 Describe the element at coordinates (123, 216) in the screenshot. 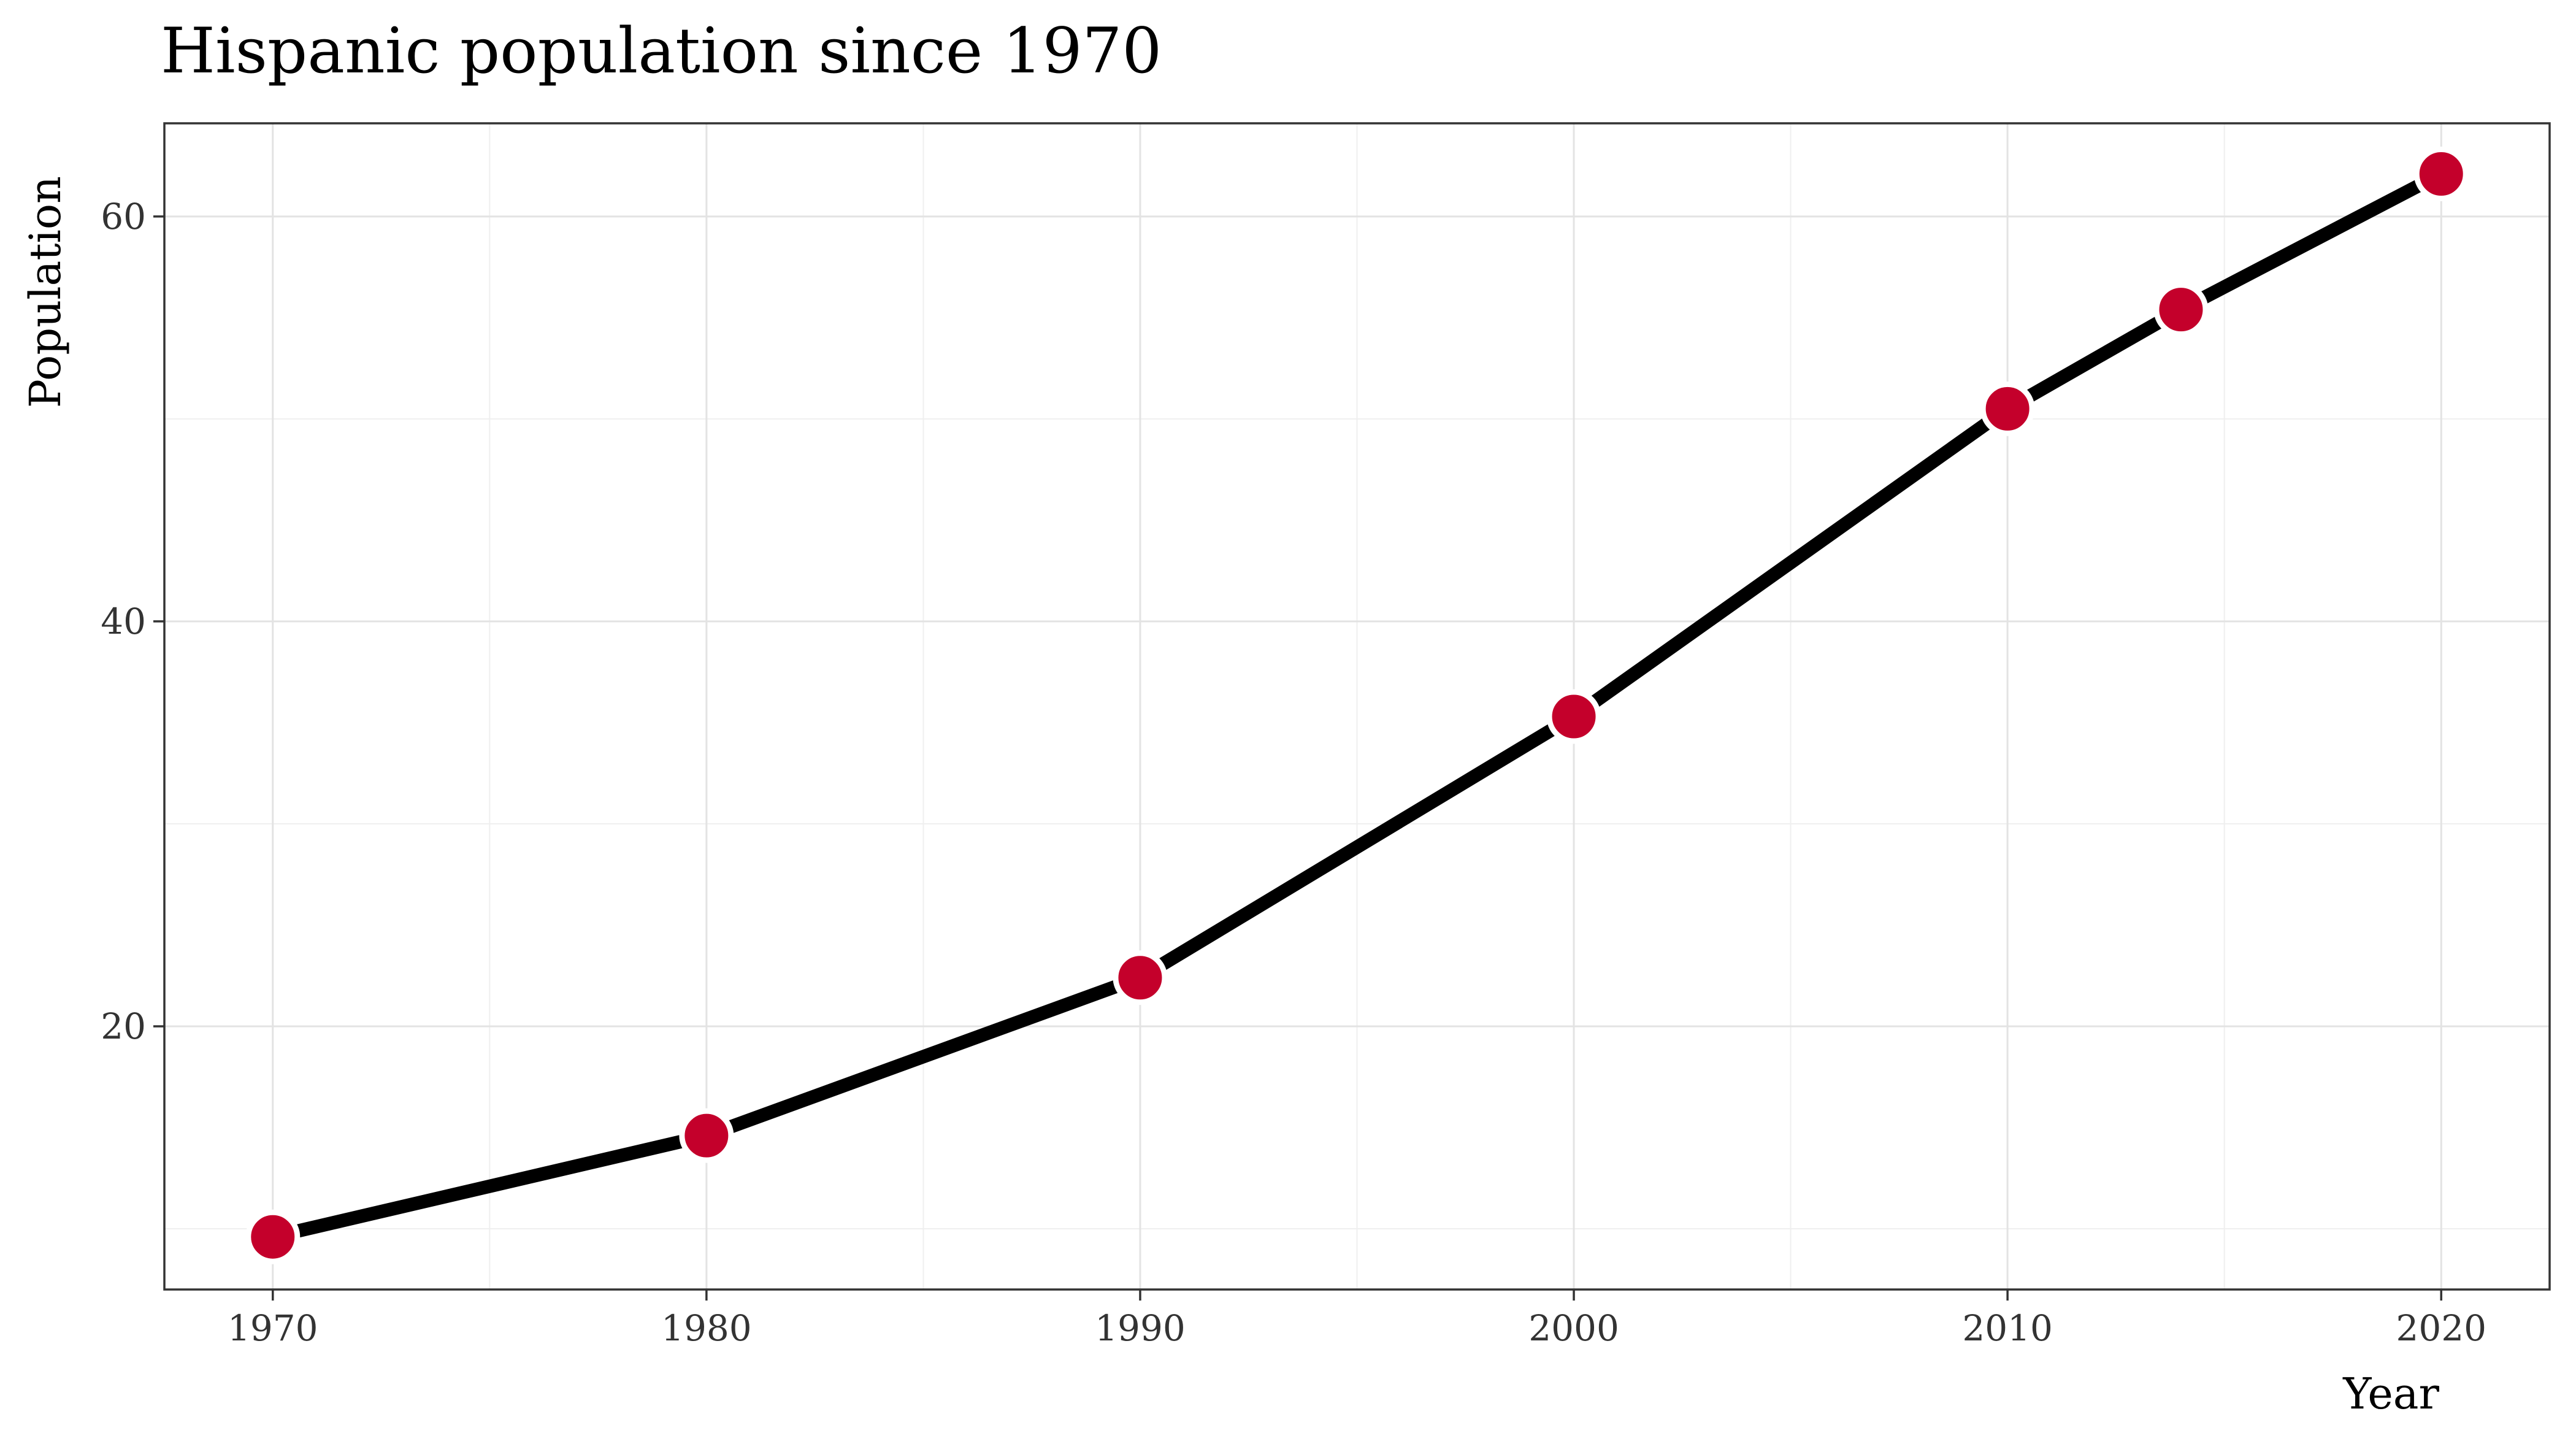

I see `y-tick-label: 60` at that location.